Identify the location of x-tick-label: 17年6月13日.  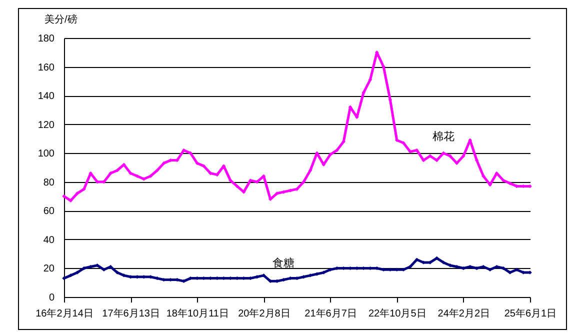
(131, 314).